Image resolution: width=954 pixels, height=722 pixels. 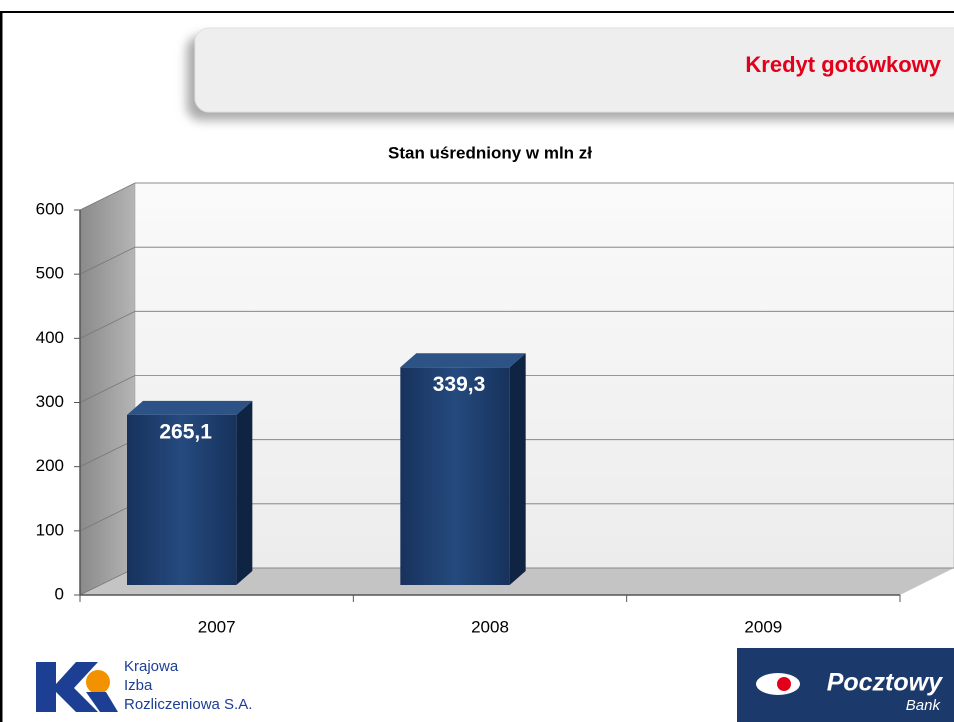 I want to click on bank-name: Pocztowy, so click(x=885, y=683).